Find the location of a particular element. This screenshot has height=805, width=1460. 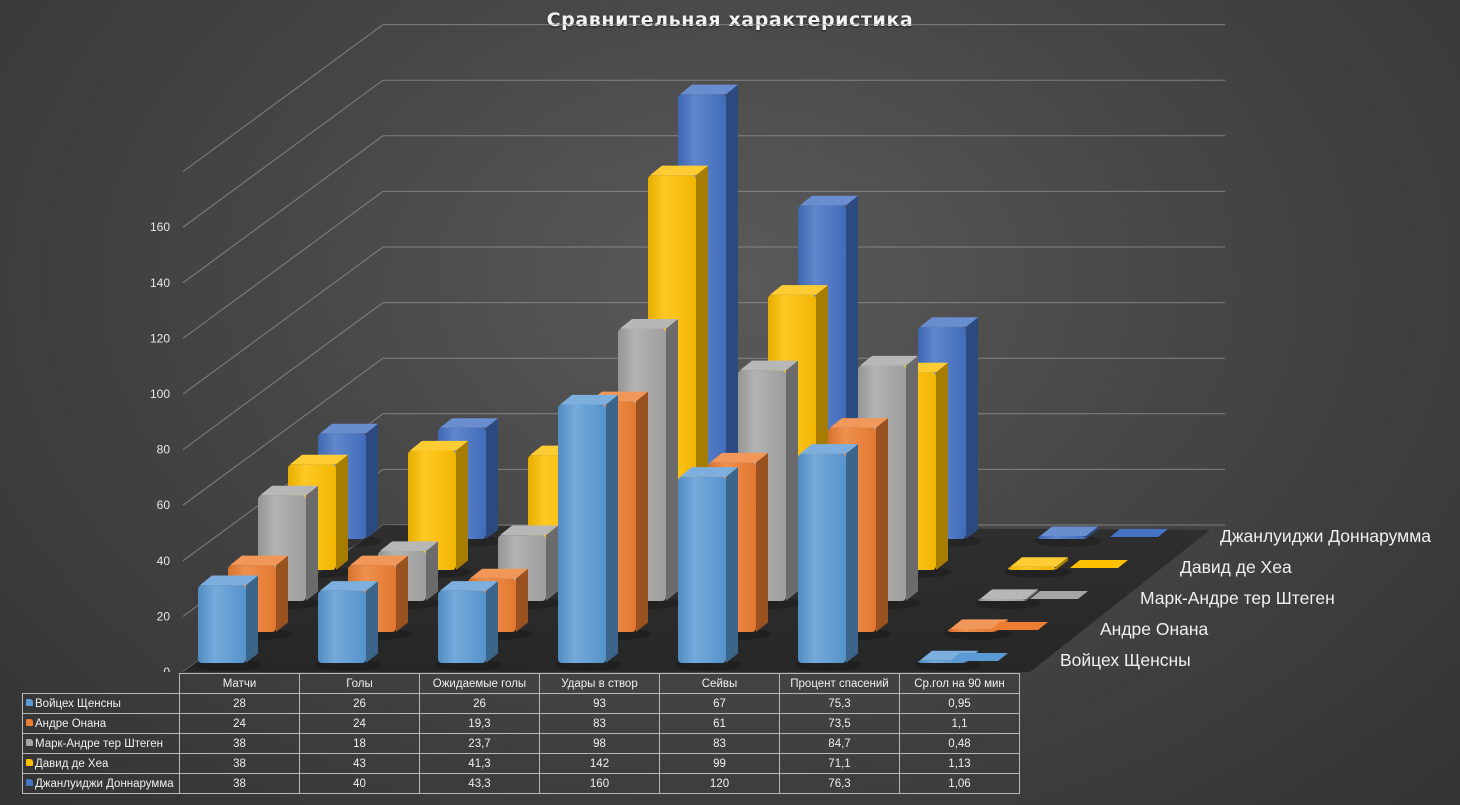

table-cell: 67 is located at coordinates (719, 703).